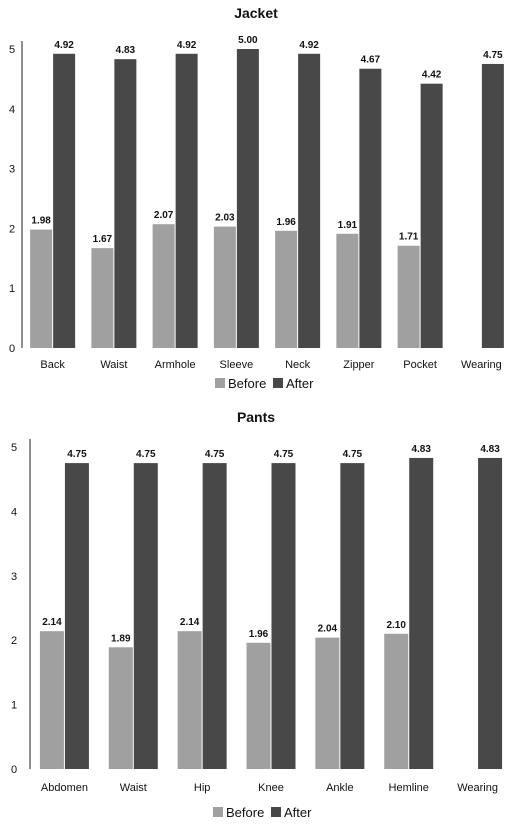 This screenshot has width=512, height=833. I want to click on jacket-data-label: 1.98, so click(41, 221).